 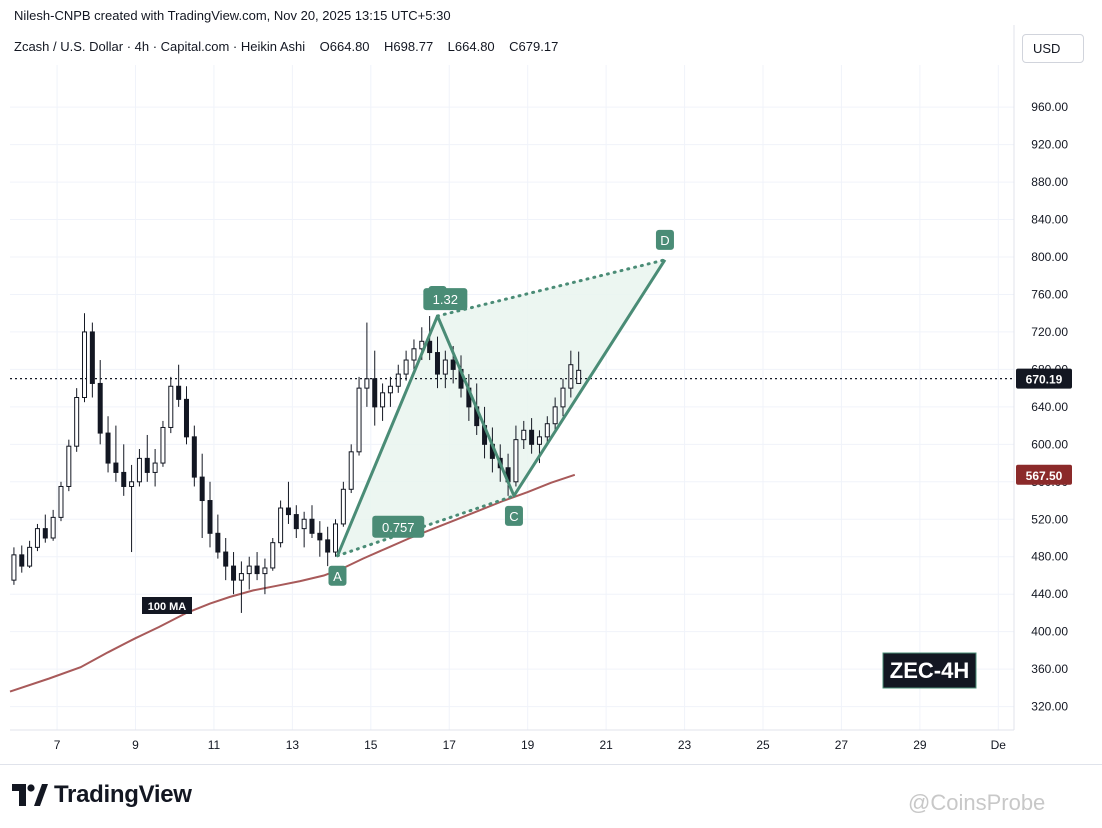 I want to click on y-tick-label: 320.00, so click(x=1049, y=707).